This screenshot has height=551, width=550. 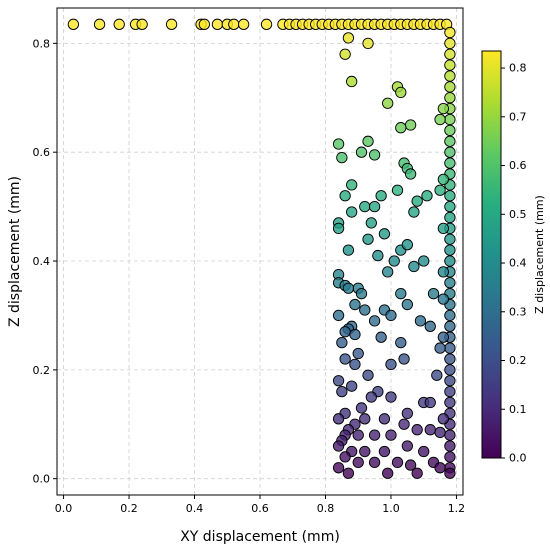 What do you see at coordinates (64, 508) in the screenshot?
I see `x-tick-label: 0.0` at bounding box center [64, 508].